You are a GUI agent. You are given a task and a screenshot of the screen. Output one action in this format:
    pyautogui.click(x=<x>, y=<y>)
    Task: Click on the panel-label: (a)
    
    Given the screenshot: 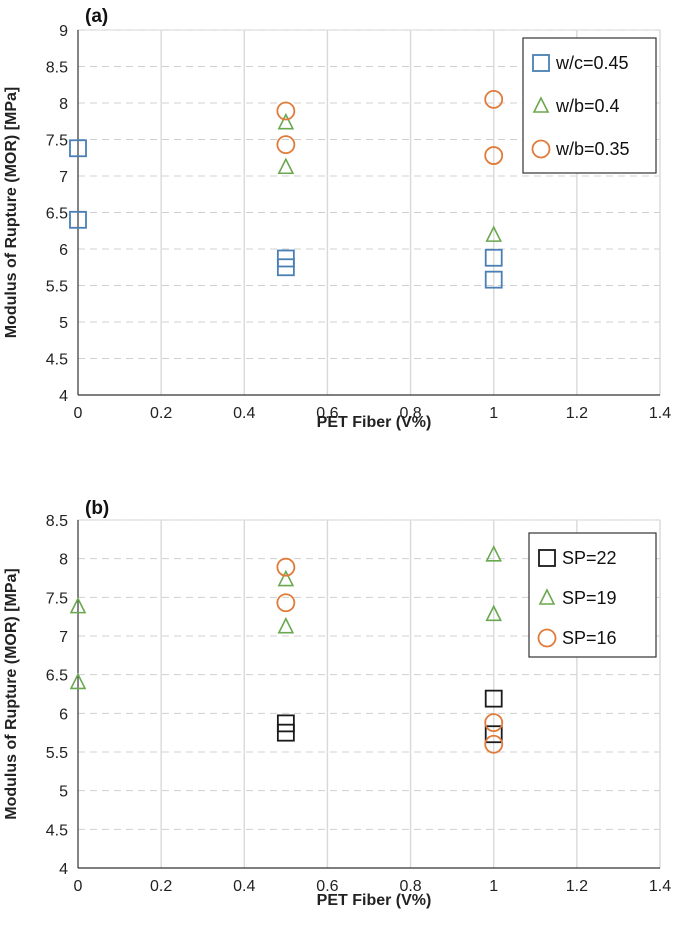 What is the action you would take?
    pyautogui.click(x=96, y=16)
    